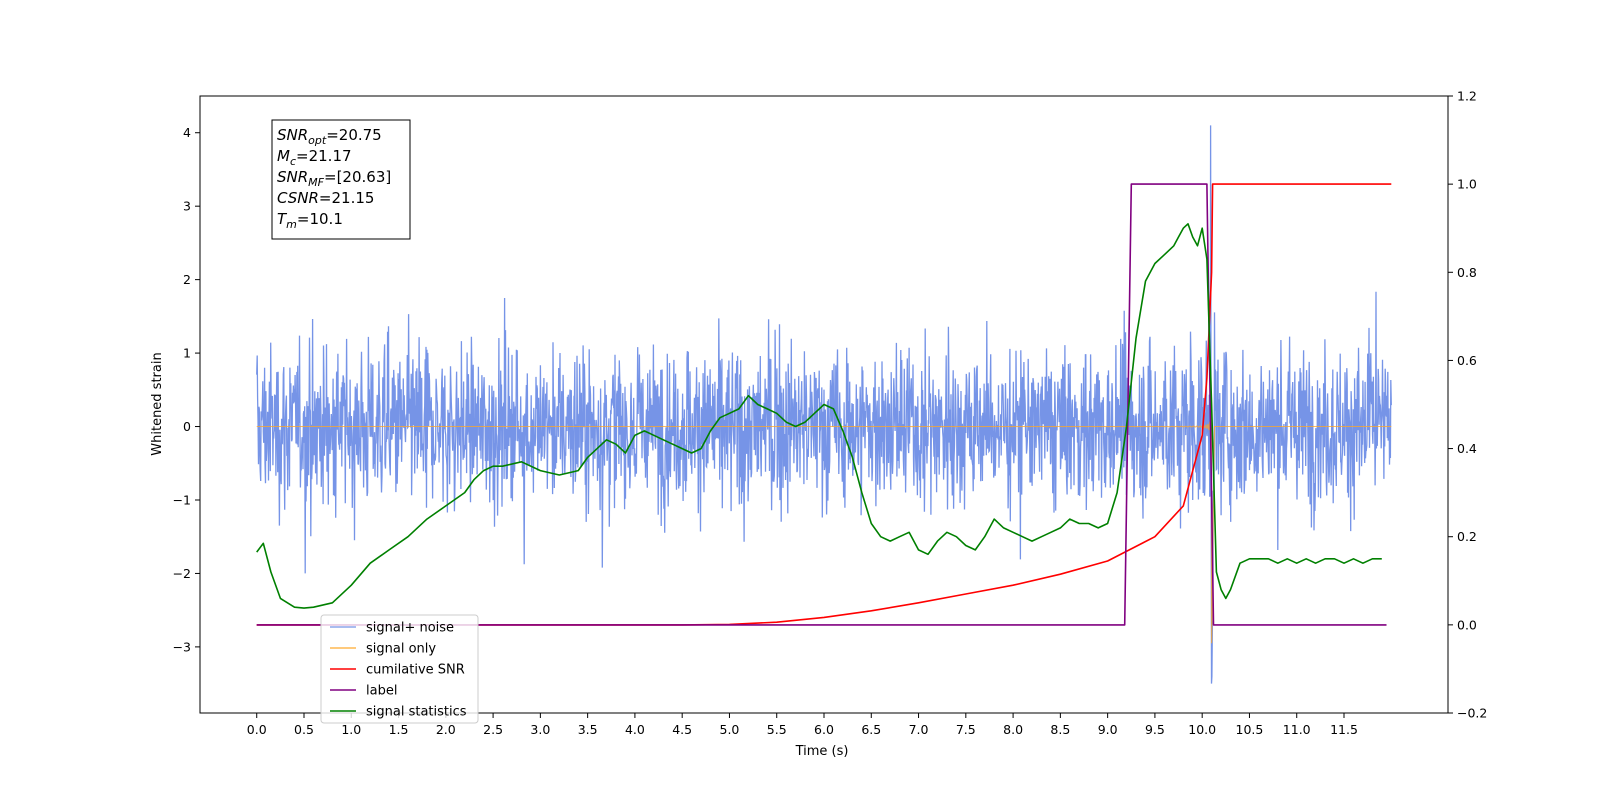 This screenshot has width=1600, height=800. What do you see at coordinates (635, 729) in the screenshot?
I see `x-tick-label: 4.0` at bounding box center [635, 729].